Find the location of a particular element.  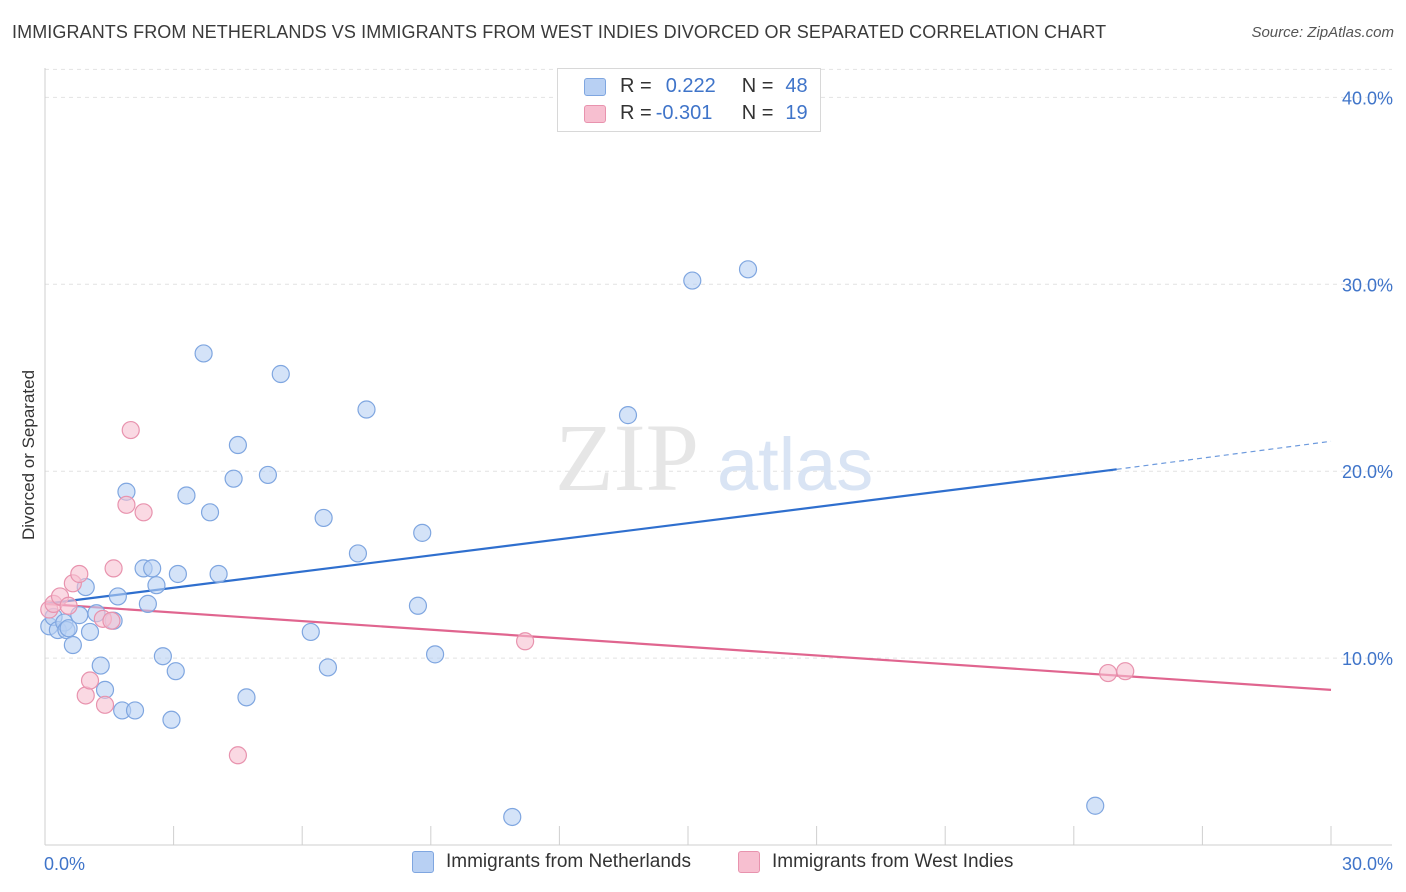

x-tick-label: 0.0% is located at coordinates (64, 864).